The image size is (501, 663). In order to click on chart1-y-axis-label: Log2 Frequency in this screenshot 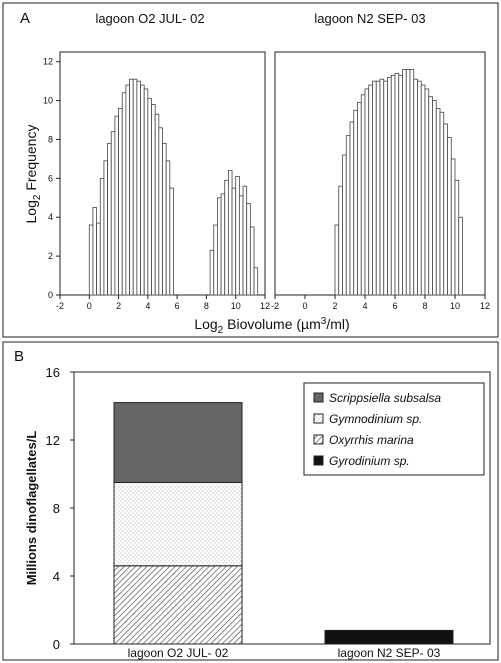, I will do `click(33, 174)`.